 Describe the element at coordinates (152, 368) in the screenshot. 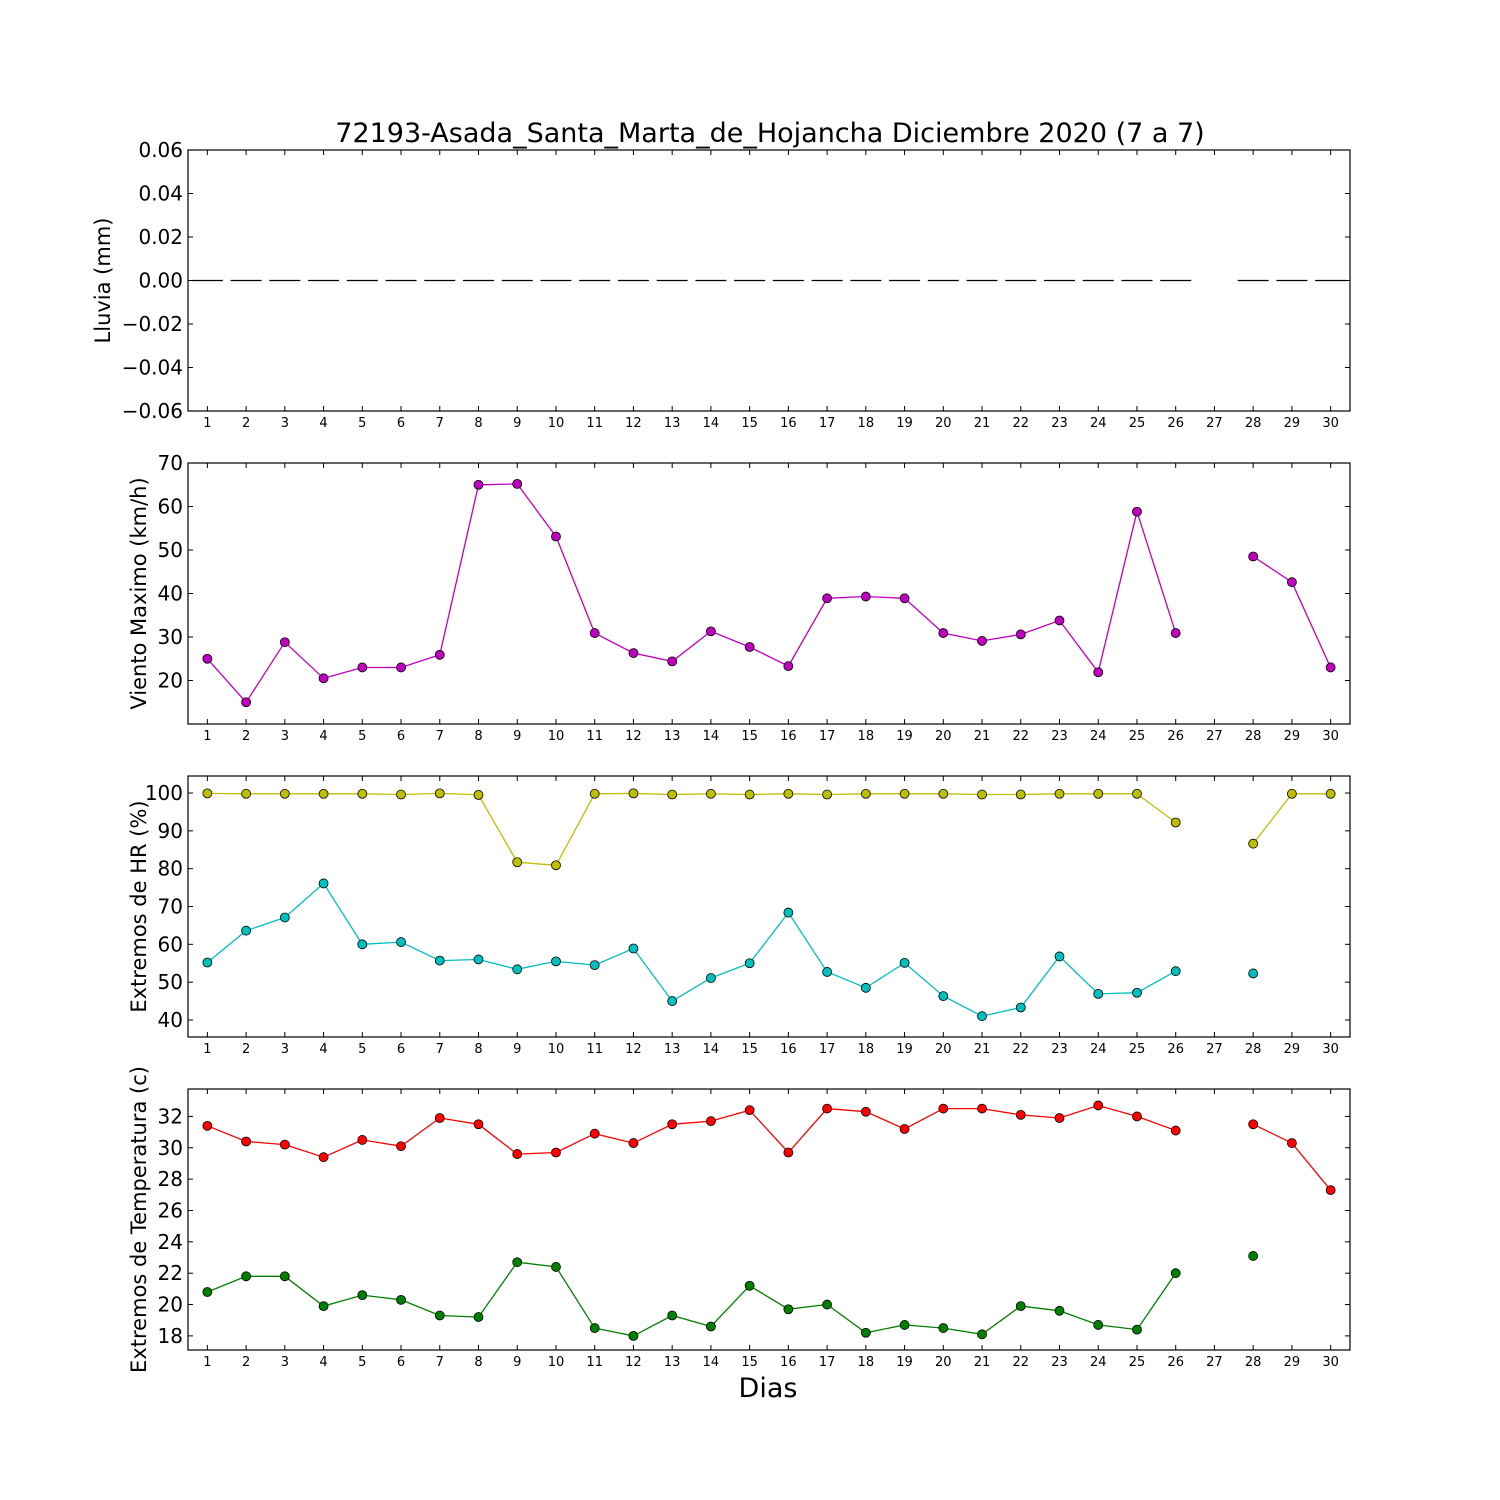

I see `y-tick-label: −0.04` at that location.